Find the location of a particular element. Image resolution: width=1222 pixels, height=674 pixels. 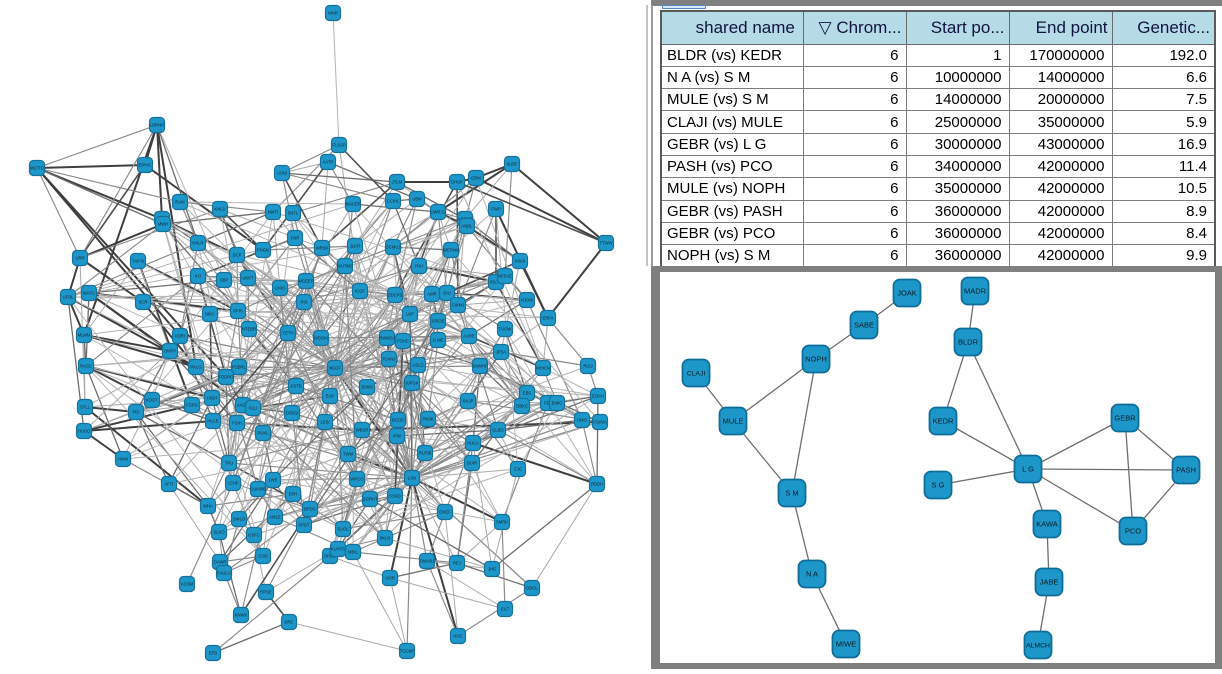

svg-text: MHICN is located at coordinates (543, 368).